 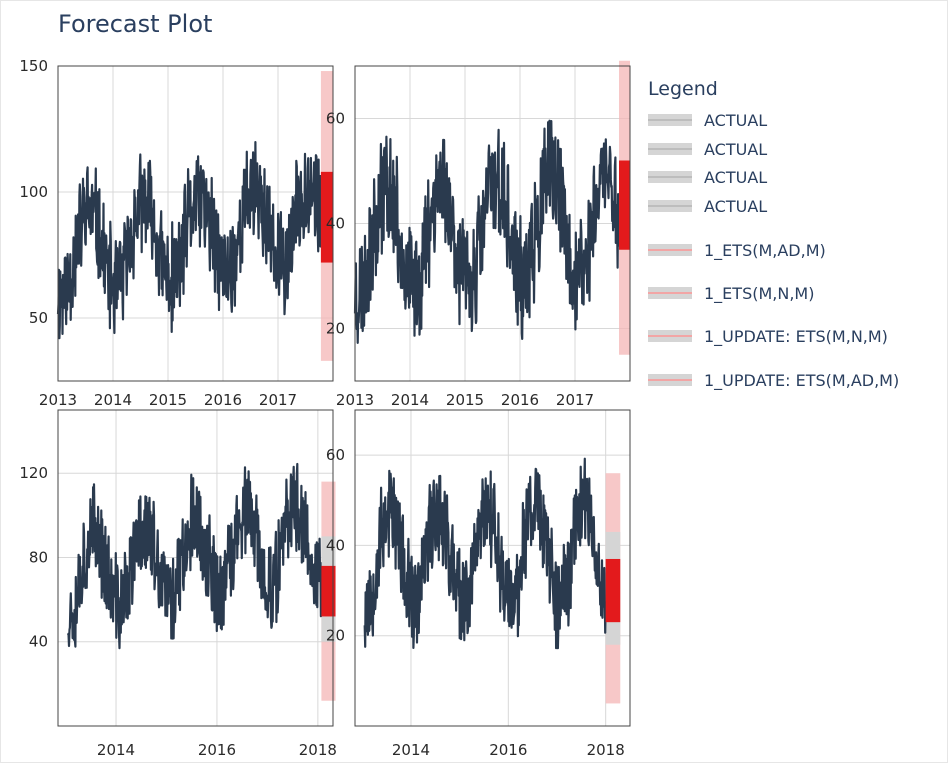 What do you see at coordinates (683, 89) in the screenshot?
I see `legend-title: Legend` at bounding box center [683, 89].